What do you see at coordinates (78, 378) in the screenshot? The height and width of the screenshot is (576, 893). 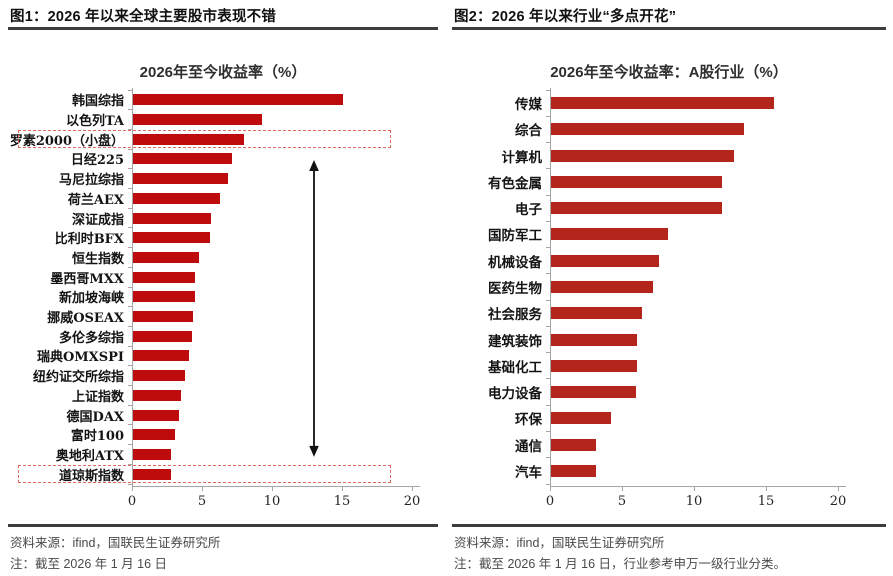 I see `category-label: 纽约证交所综指` at bounding box center [78, 378].